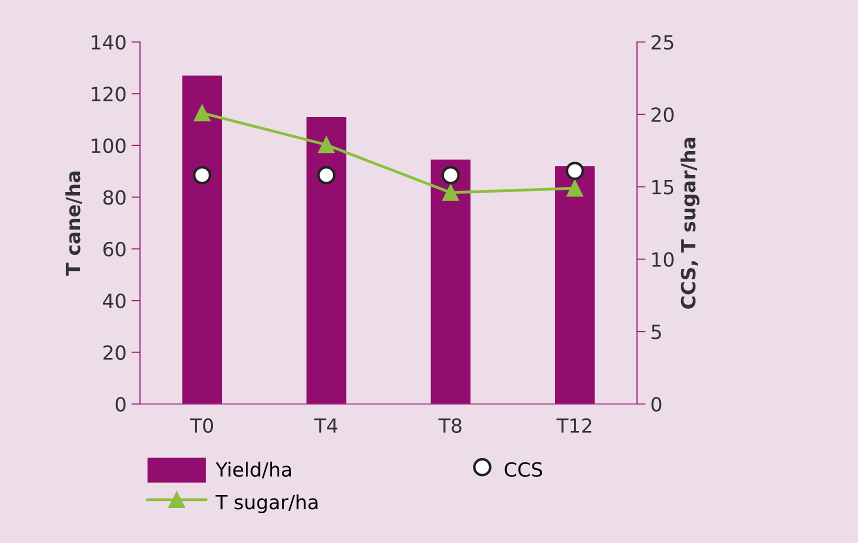  Describe the element at coordinates (121, 404) in the screenshot. I see `y-tick-label: 0` at that location.